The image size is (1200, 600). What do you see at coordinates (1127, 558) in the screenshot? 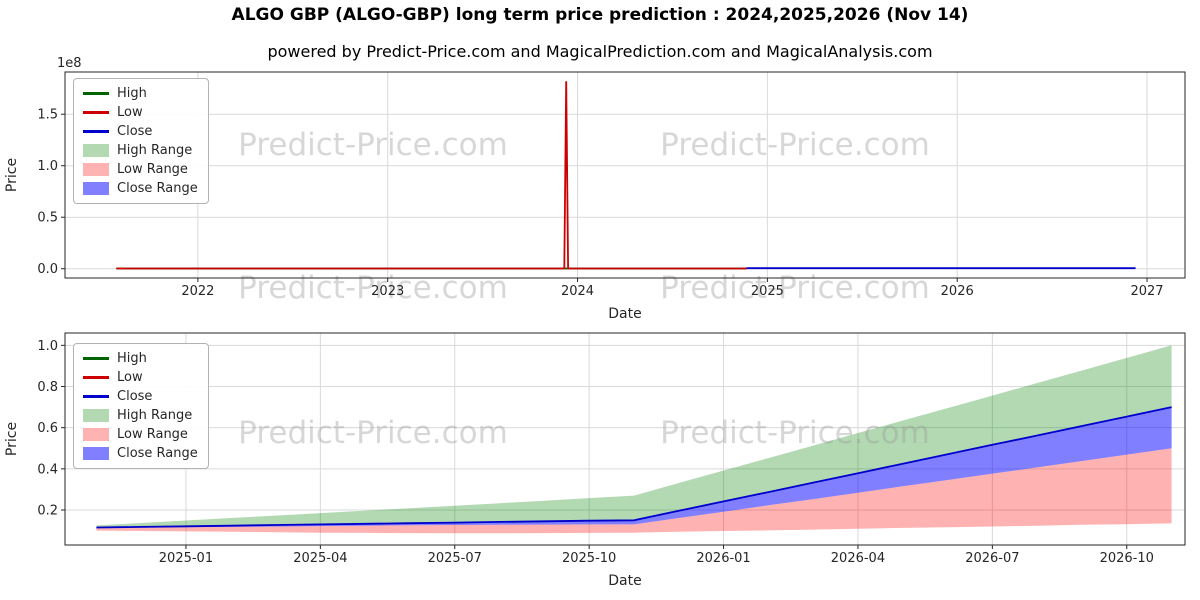
I see `x-tick-label: 2026-10` at bounding box center [1127, 558].